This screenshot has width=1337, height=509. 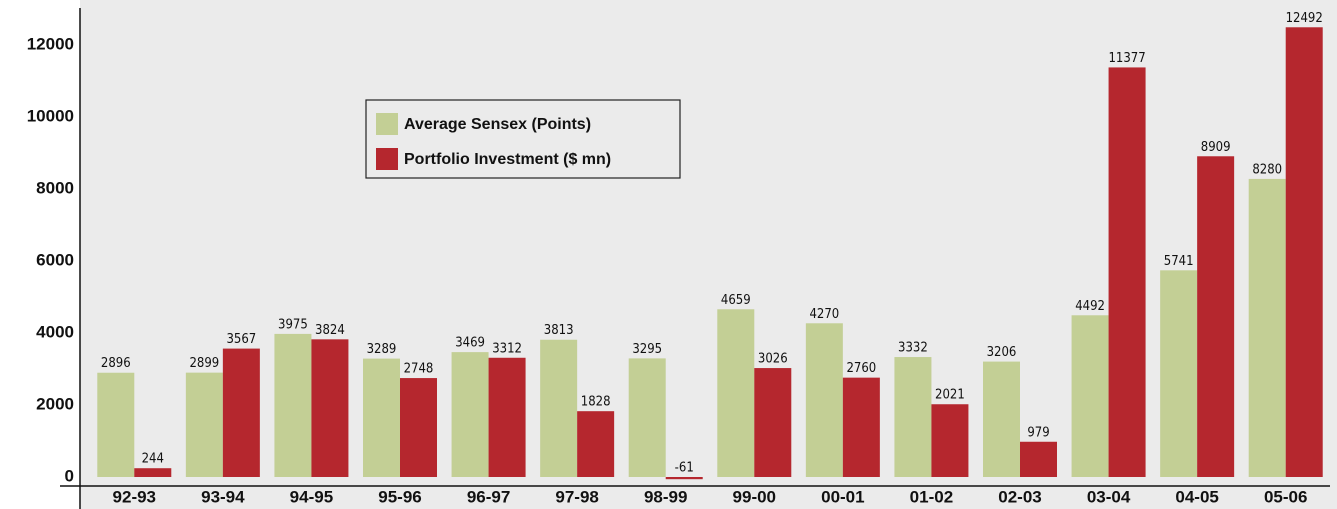 What do you see at coordinates (223, 496) in the screenshot?
I see `x-tick-label: 93-94` at bounding box center [223, 496].